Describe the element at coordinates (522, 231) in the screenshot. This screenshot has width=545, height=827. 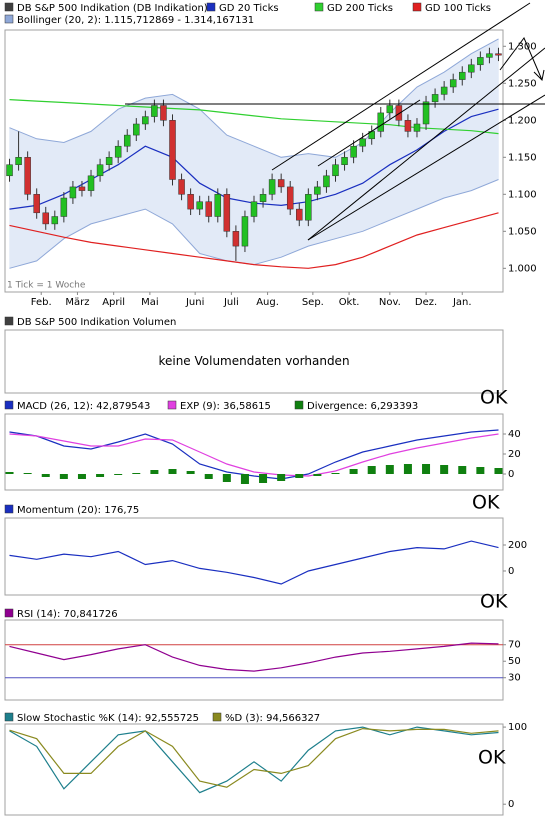
I see `y-tick-label: 1.050` at that location.